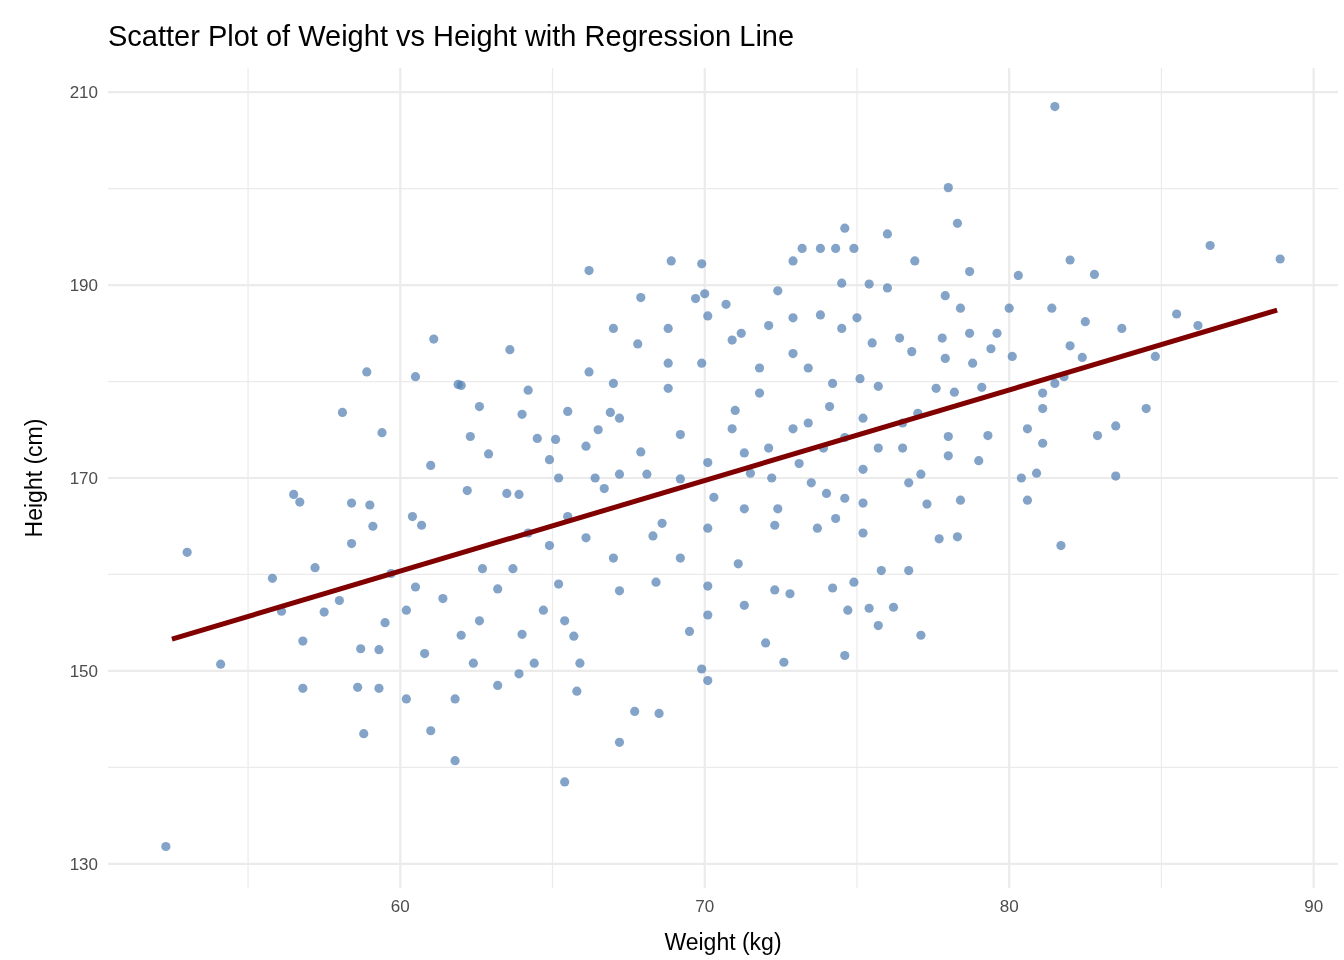 This screenshot has height=960, width=1344. What do you see at coordinates (83, 671) in the screenshot?
I see `y-tick-label: 150` at bounding box center [83, 671].